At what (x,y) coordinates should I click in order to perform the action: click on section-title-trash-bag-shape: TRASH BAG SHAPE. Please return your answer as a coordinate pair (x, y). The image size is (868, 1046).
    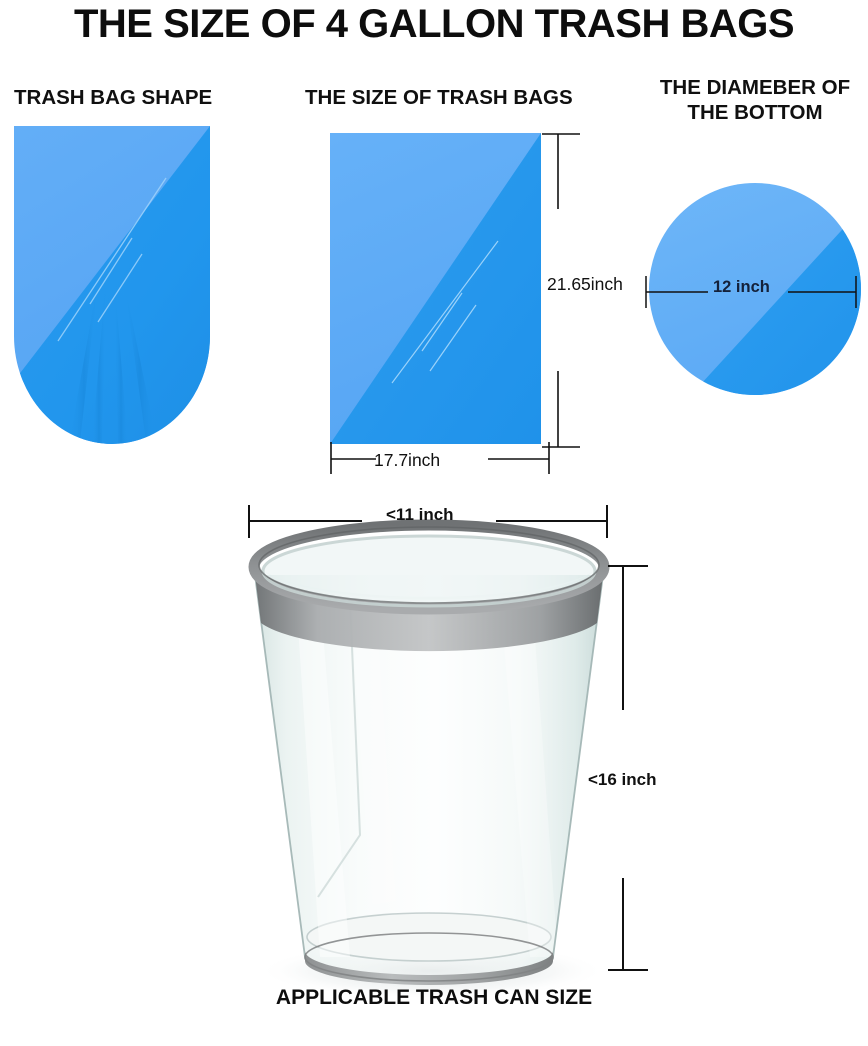
    Looking at the image, I should click on (113, 97).